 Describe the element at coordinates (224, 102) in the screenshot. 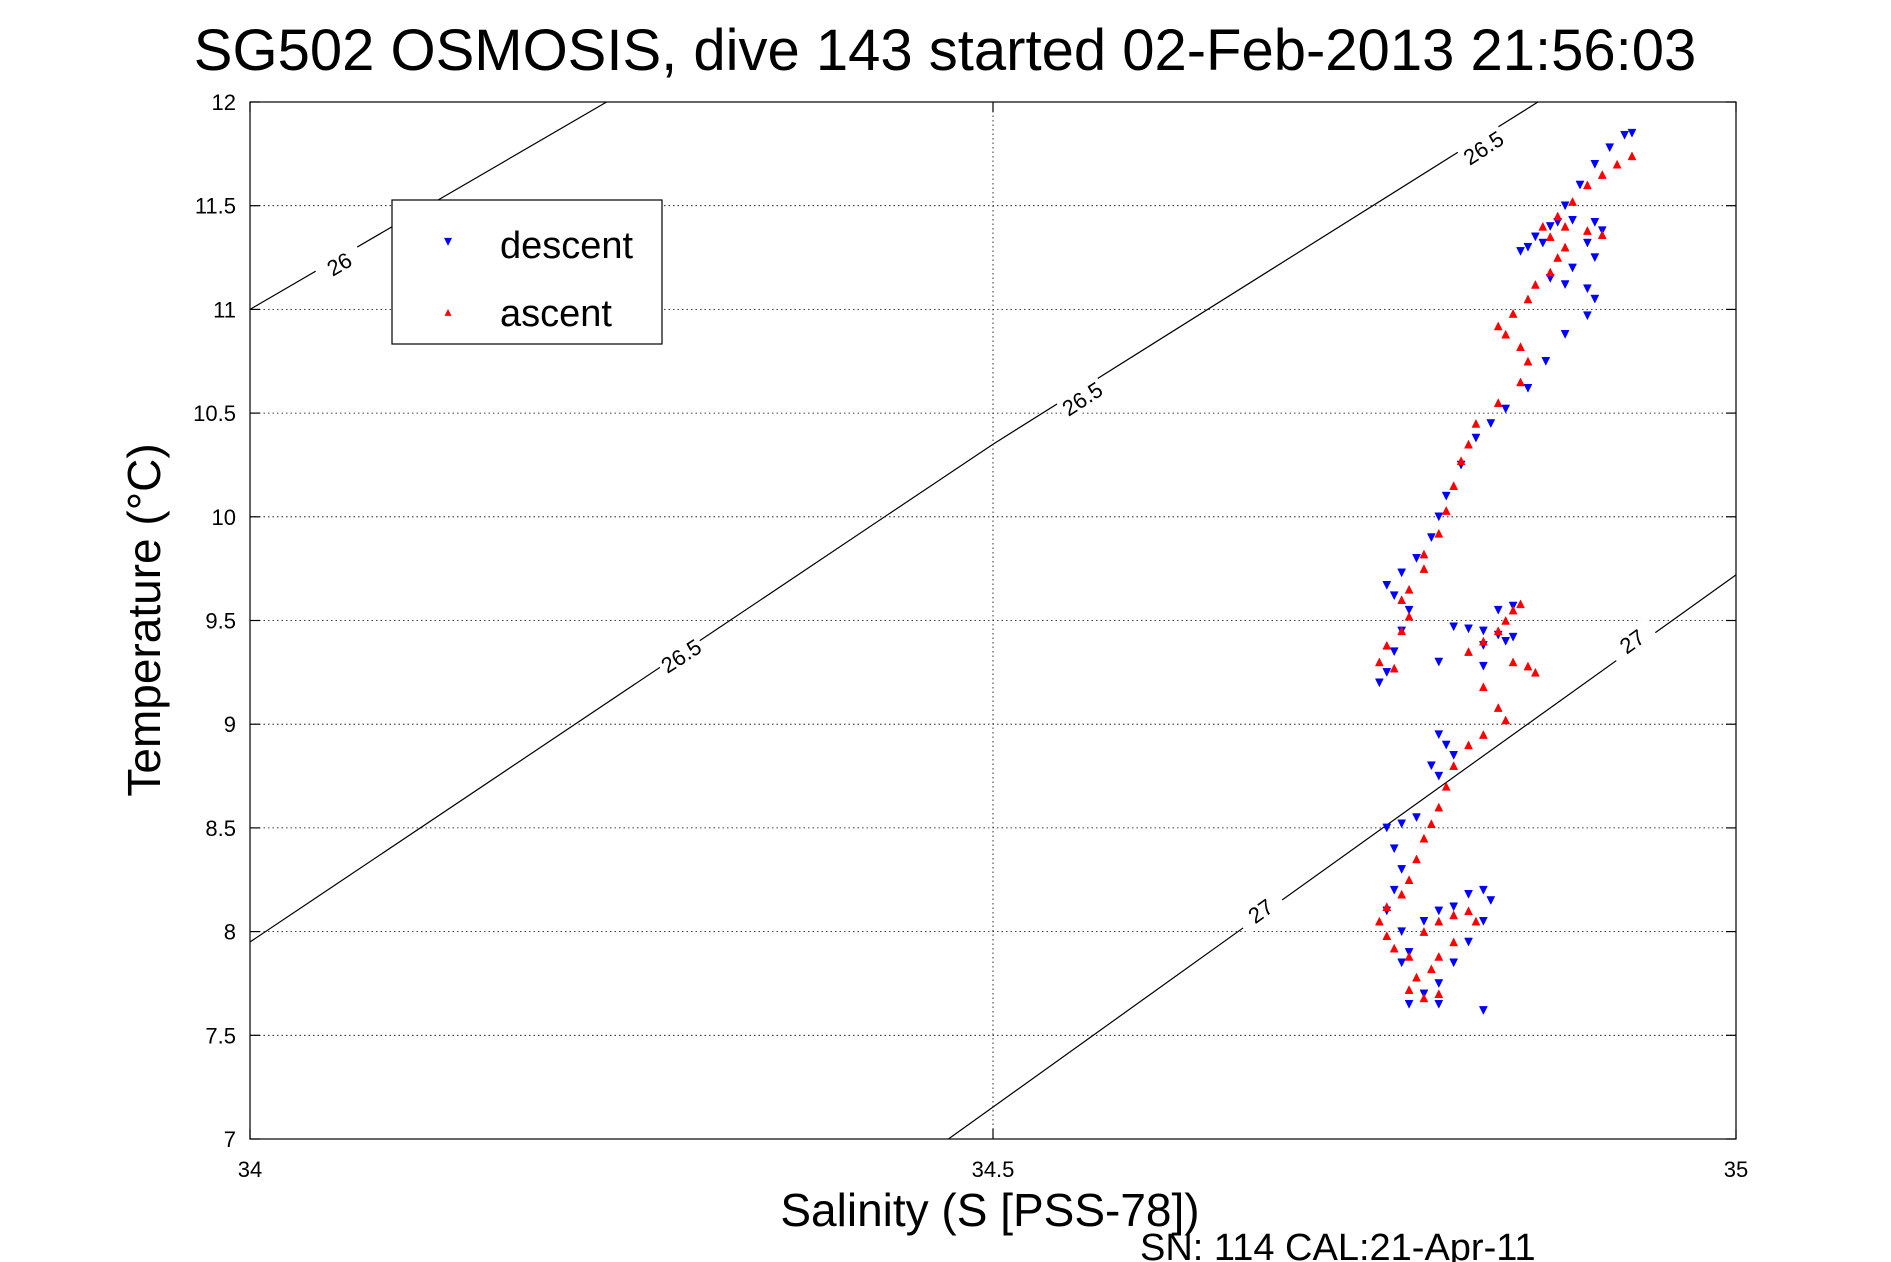

I see `y-tick-label: 12` at that location.